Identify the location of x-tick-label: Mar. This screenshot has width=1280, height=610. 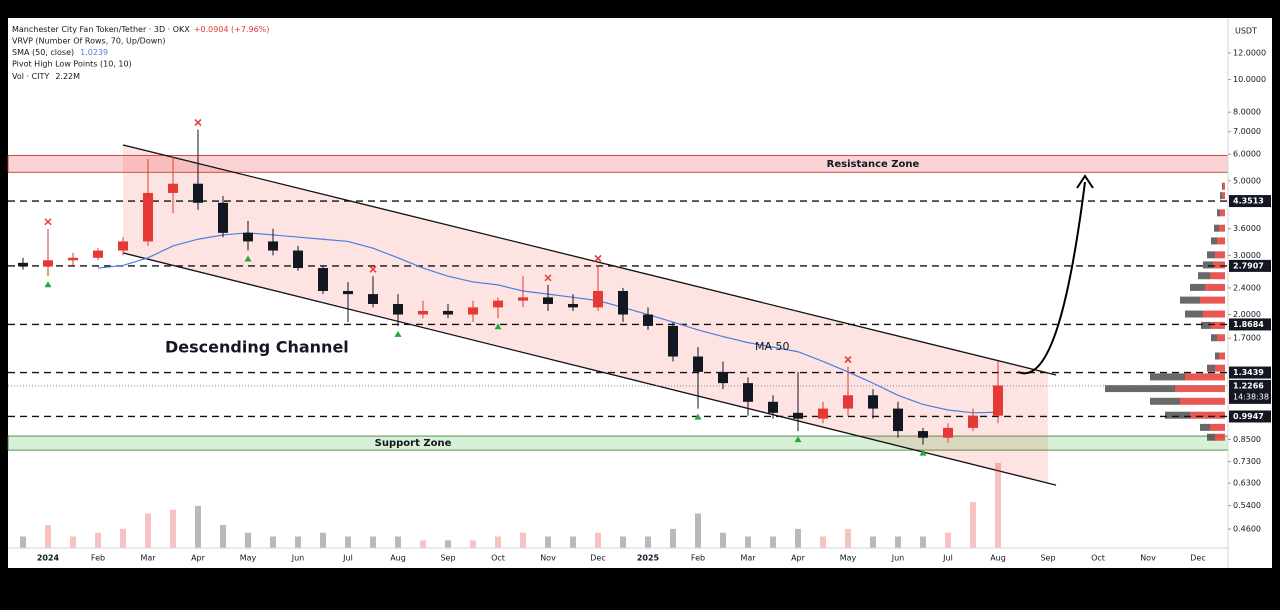
(148, 558).